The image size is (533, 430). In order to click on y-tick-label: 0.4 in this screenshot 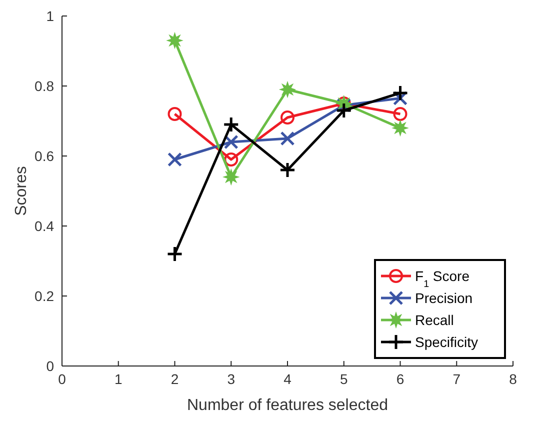, I will do `click(44, 226)`.